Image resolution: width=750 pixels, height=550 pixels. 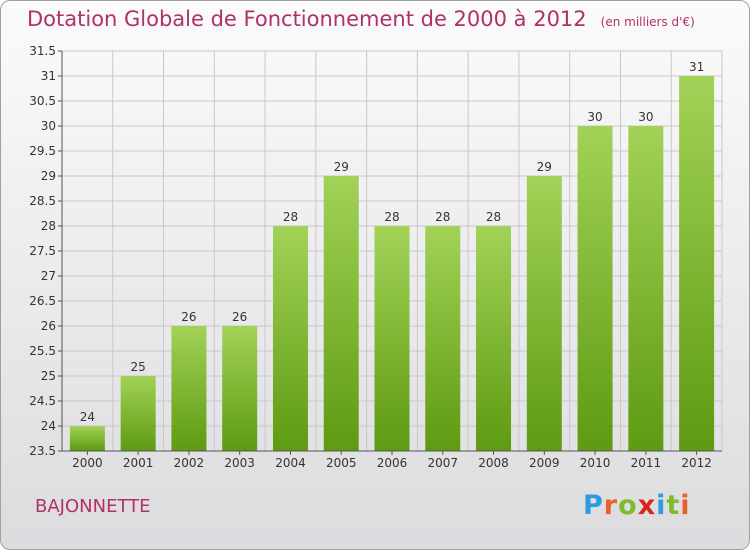 I want to click on bar-2001, so click(x=138, y=413).